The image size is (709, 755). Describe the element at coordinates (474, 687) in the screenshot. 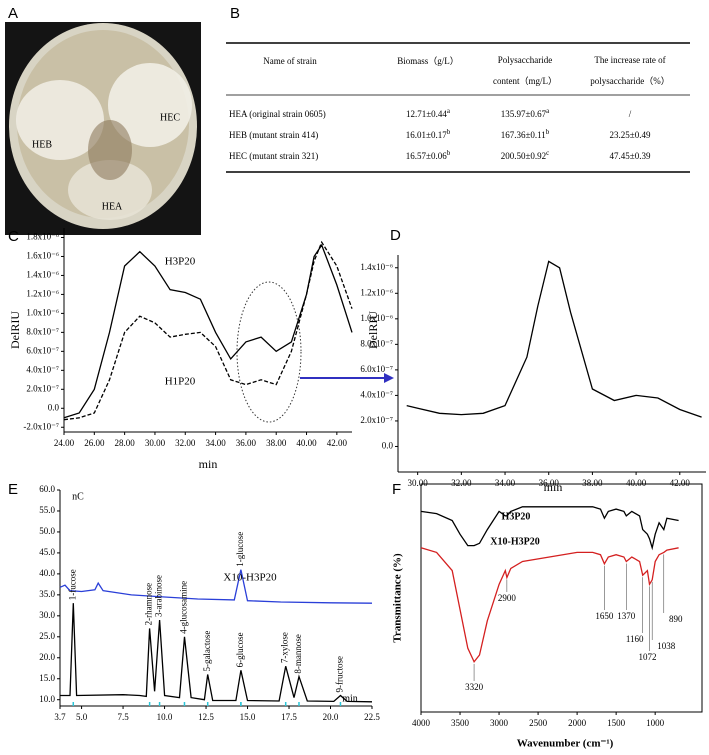

I see `peak-label: 3320` at that location.